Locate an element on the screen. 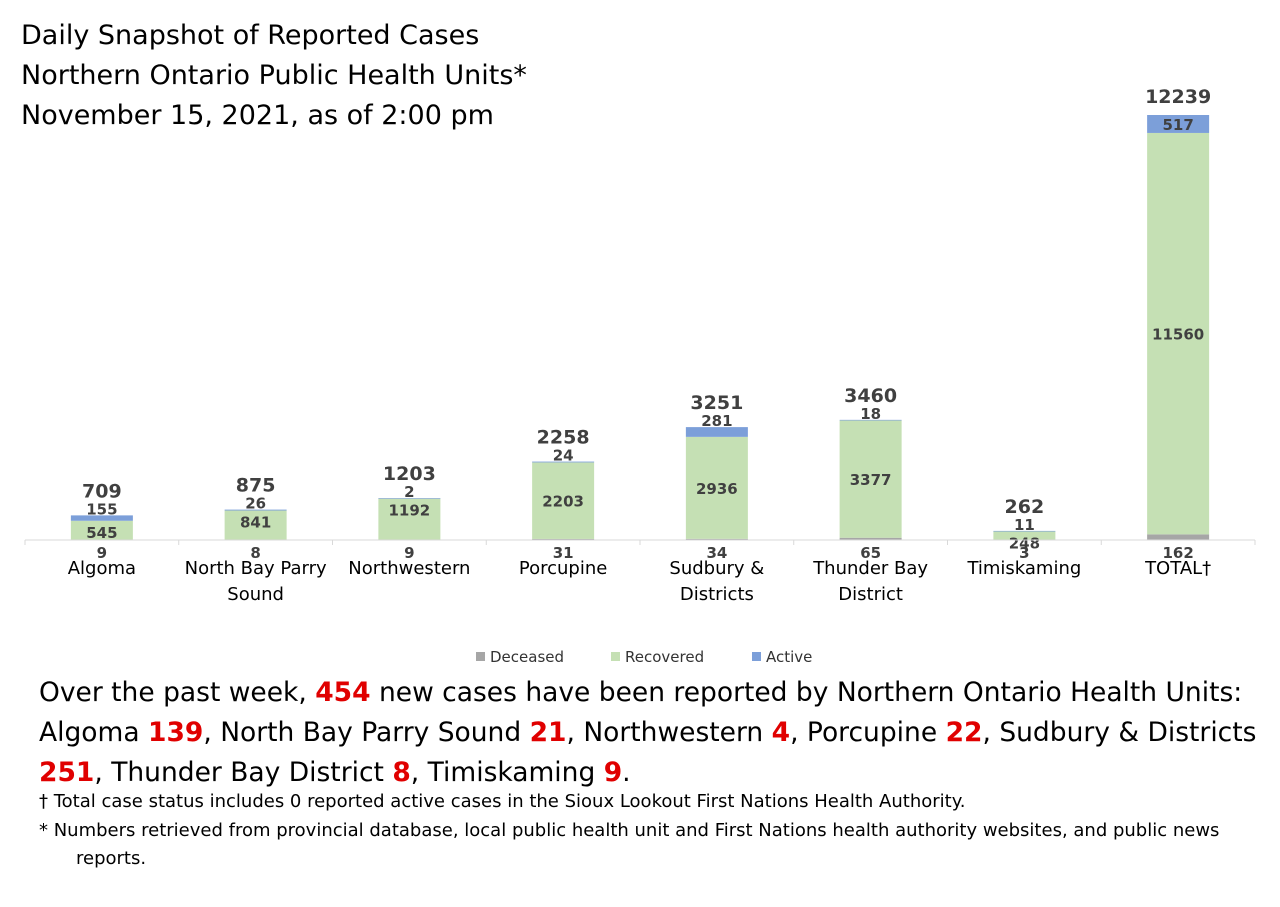 The width and height of the screenshot is (1280, 907). legend-label-deceased: Deceased is located at coordinates (527, 657).